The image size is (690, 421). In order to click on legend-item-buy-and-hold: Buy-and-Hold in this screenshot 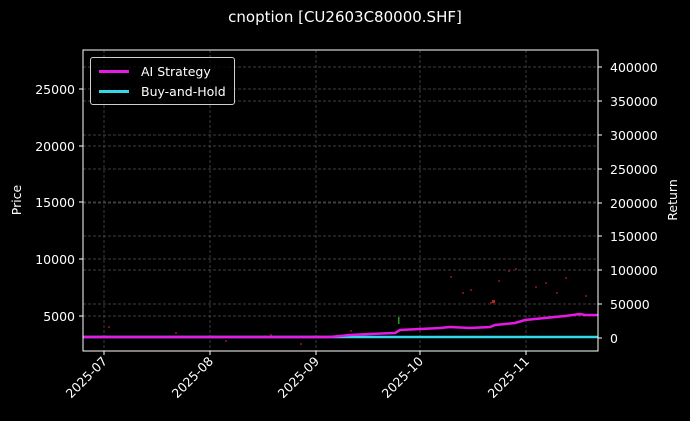, I will do `click(162, 91)`.